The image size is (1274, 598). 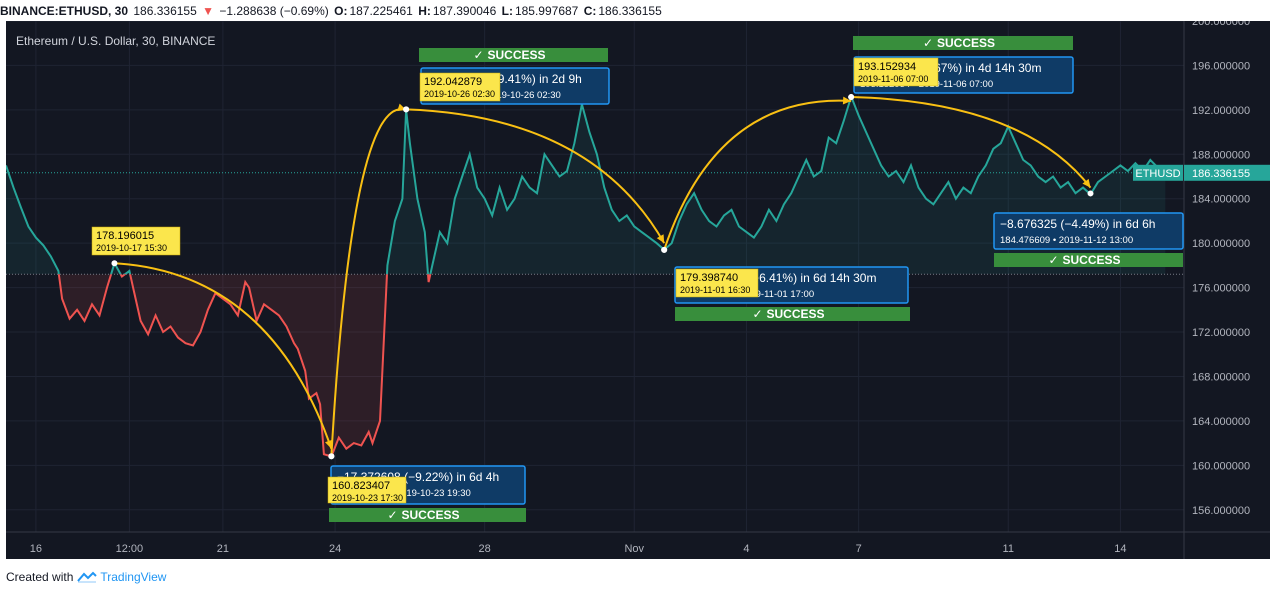 I want to click on x-tick-label: 11, so click(x=1008, y=549).